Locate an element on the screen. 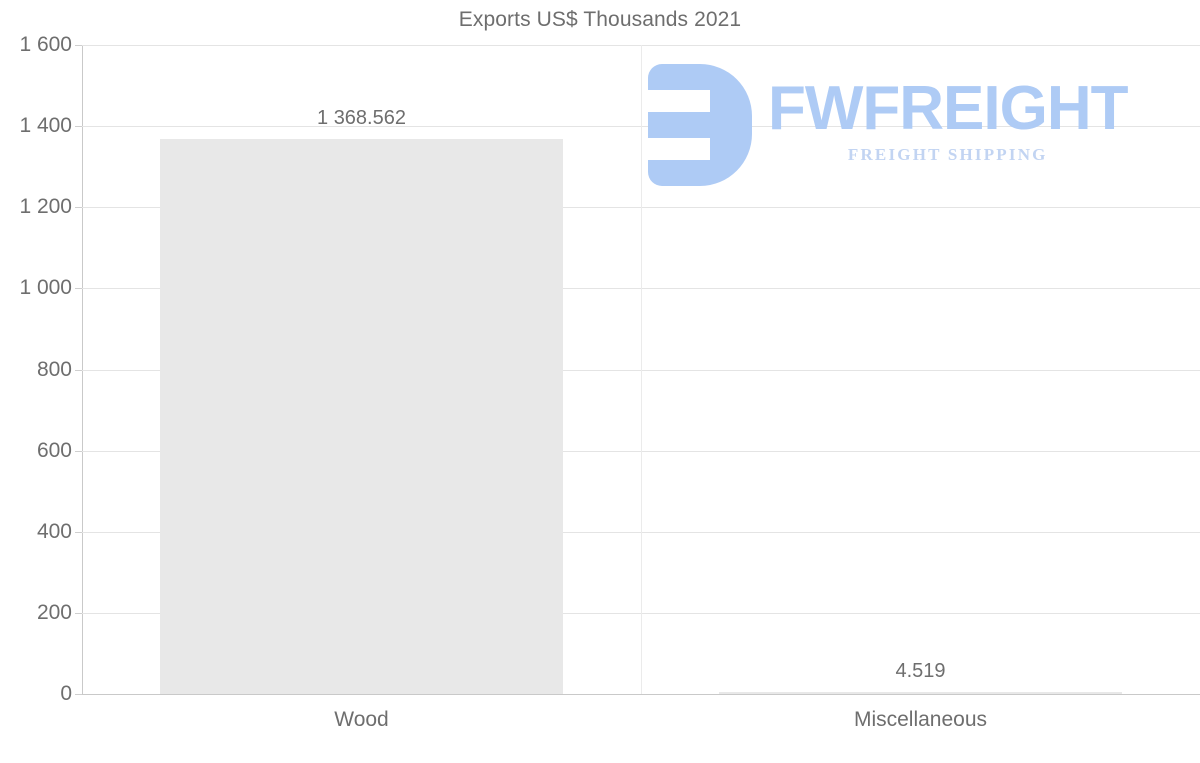 This screenshot has height=763, width=1200. y-axis-tick-label: 200 is located at coordinates (54, 612).